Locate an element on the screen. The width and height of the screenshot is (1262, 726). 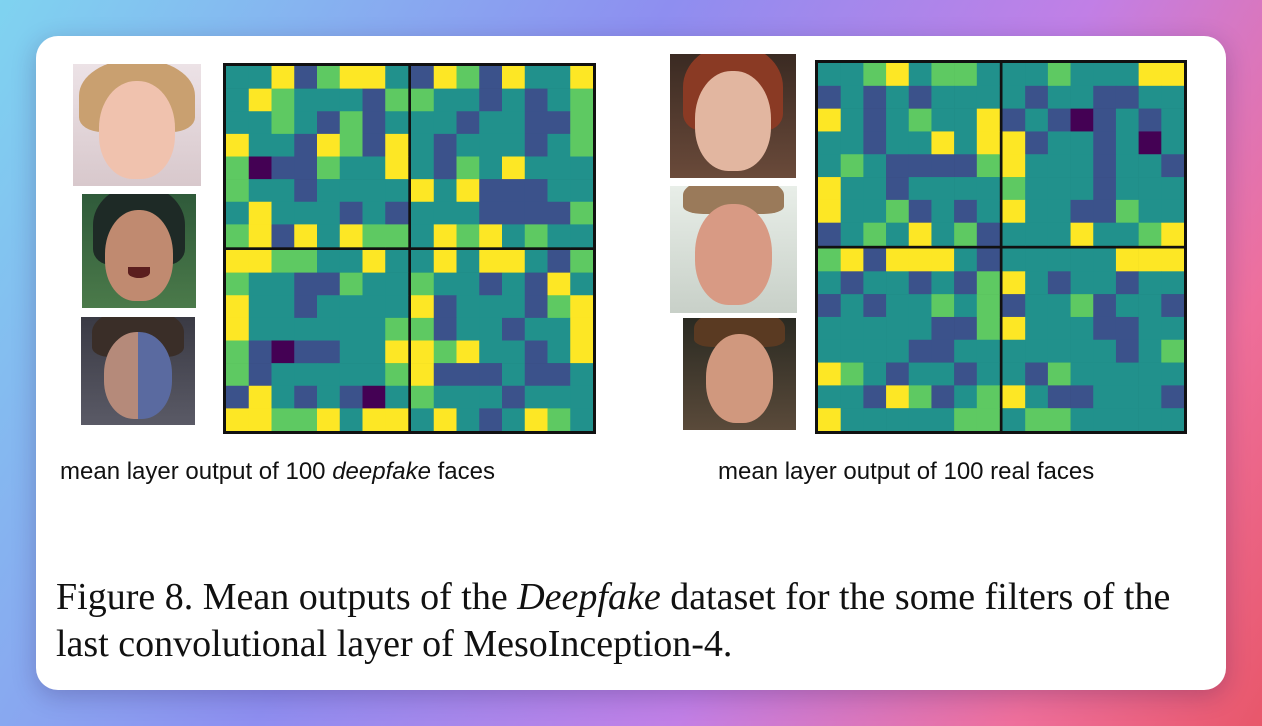
real-subcaption-text: mean layer output of 100 real faces is located at coordinates (906, 471).